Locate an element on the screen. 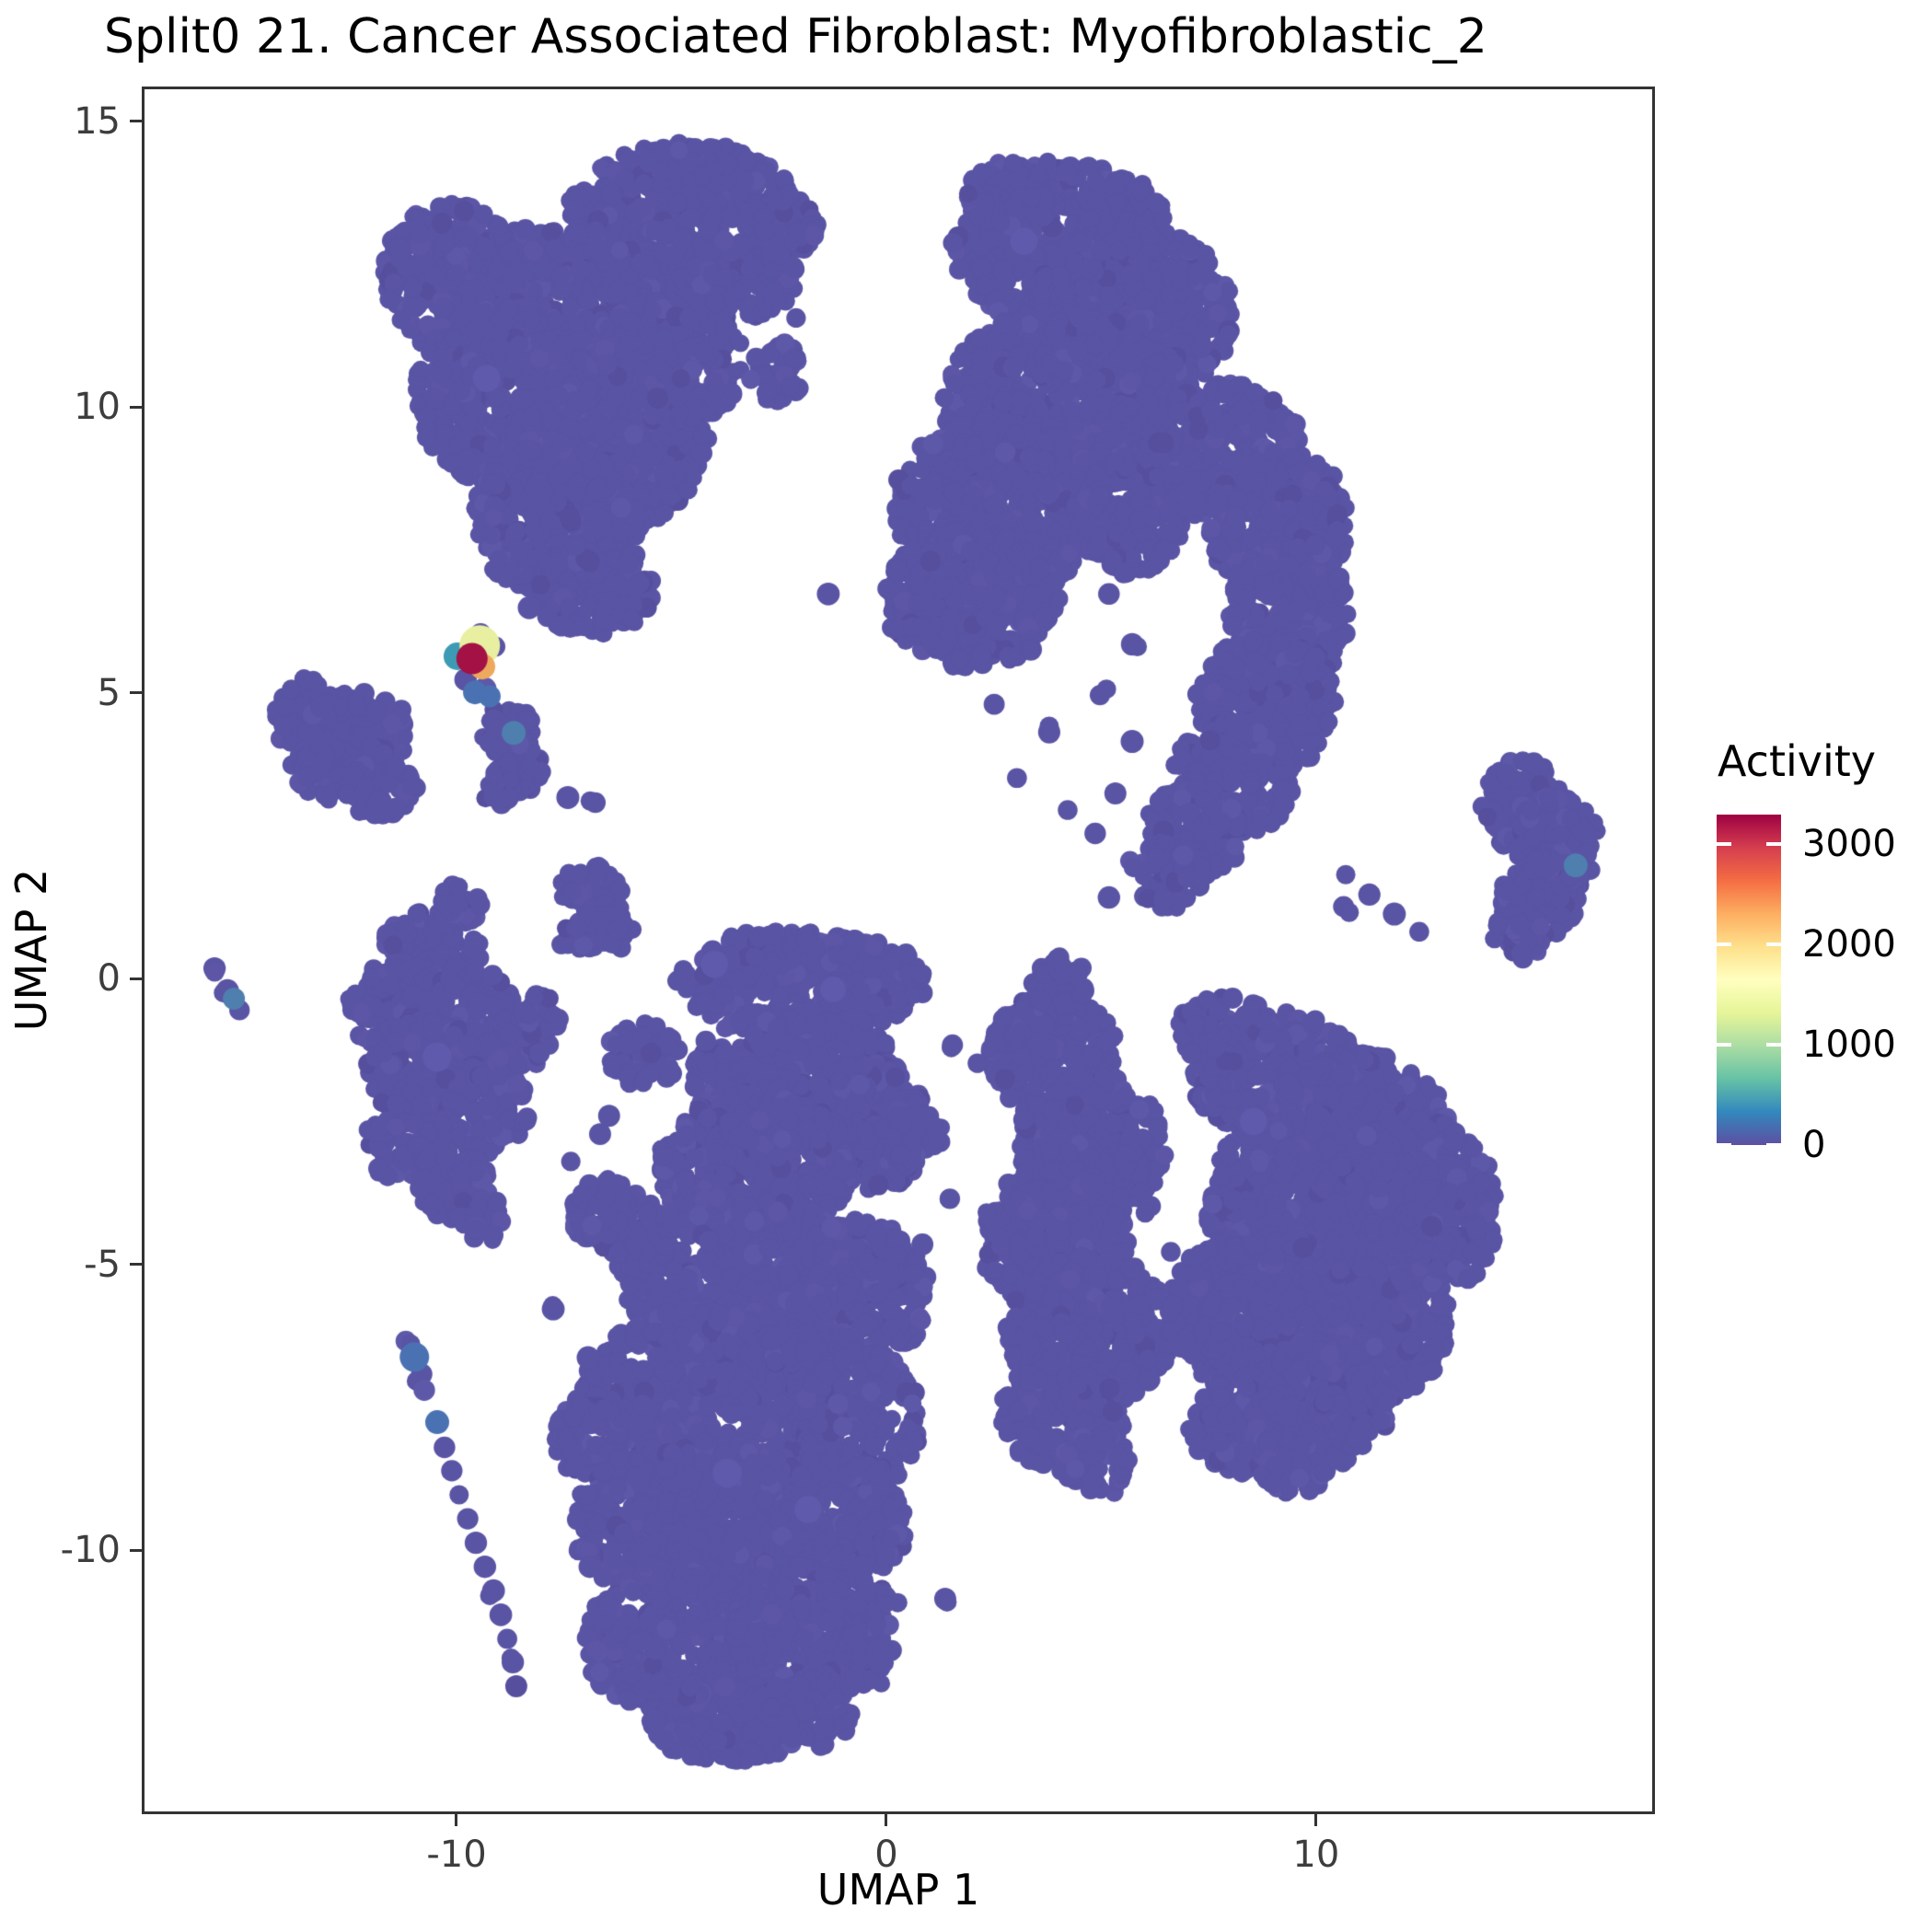 The width and height of the screenshot is (1932, 1932). y-tick-label: 5 is located at coordinates (109, 693).